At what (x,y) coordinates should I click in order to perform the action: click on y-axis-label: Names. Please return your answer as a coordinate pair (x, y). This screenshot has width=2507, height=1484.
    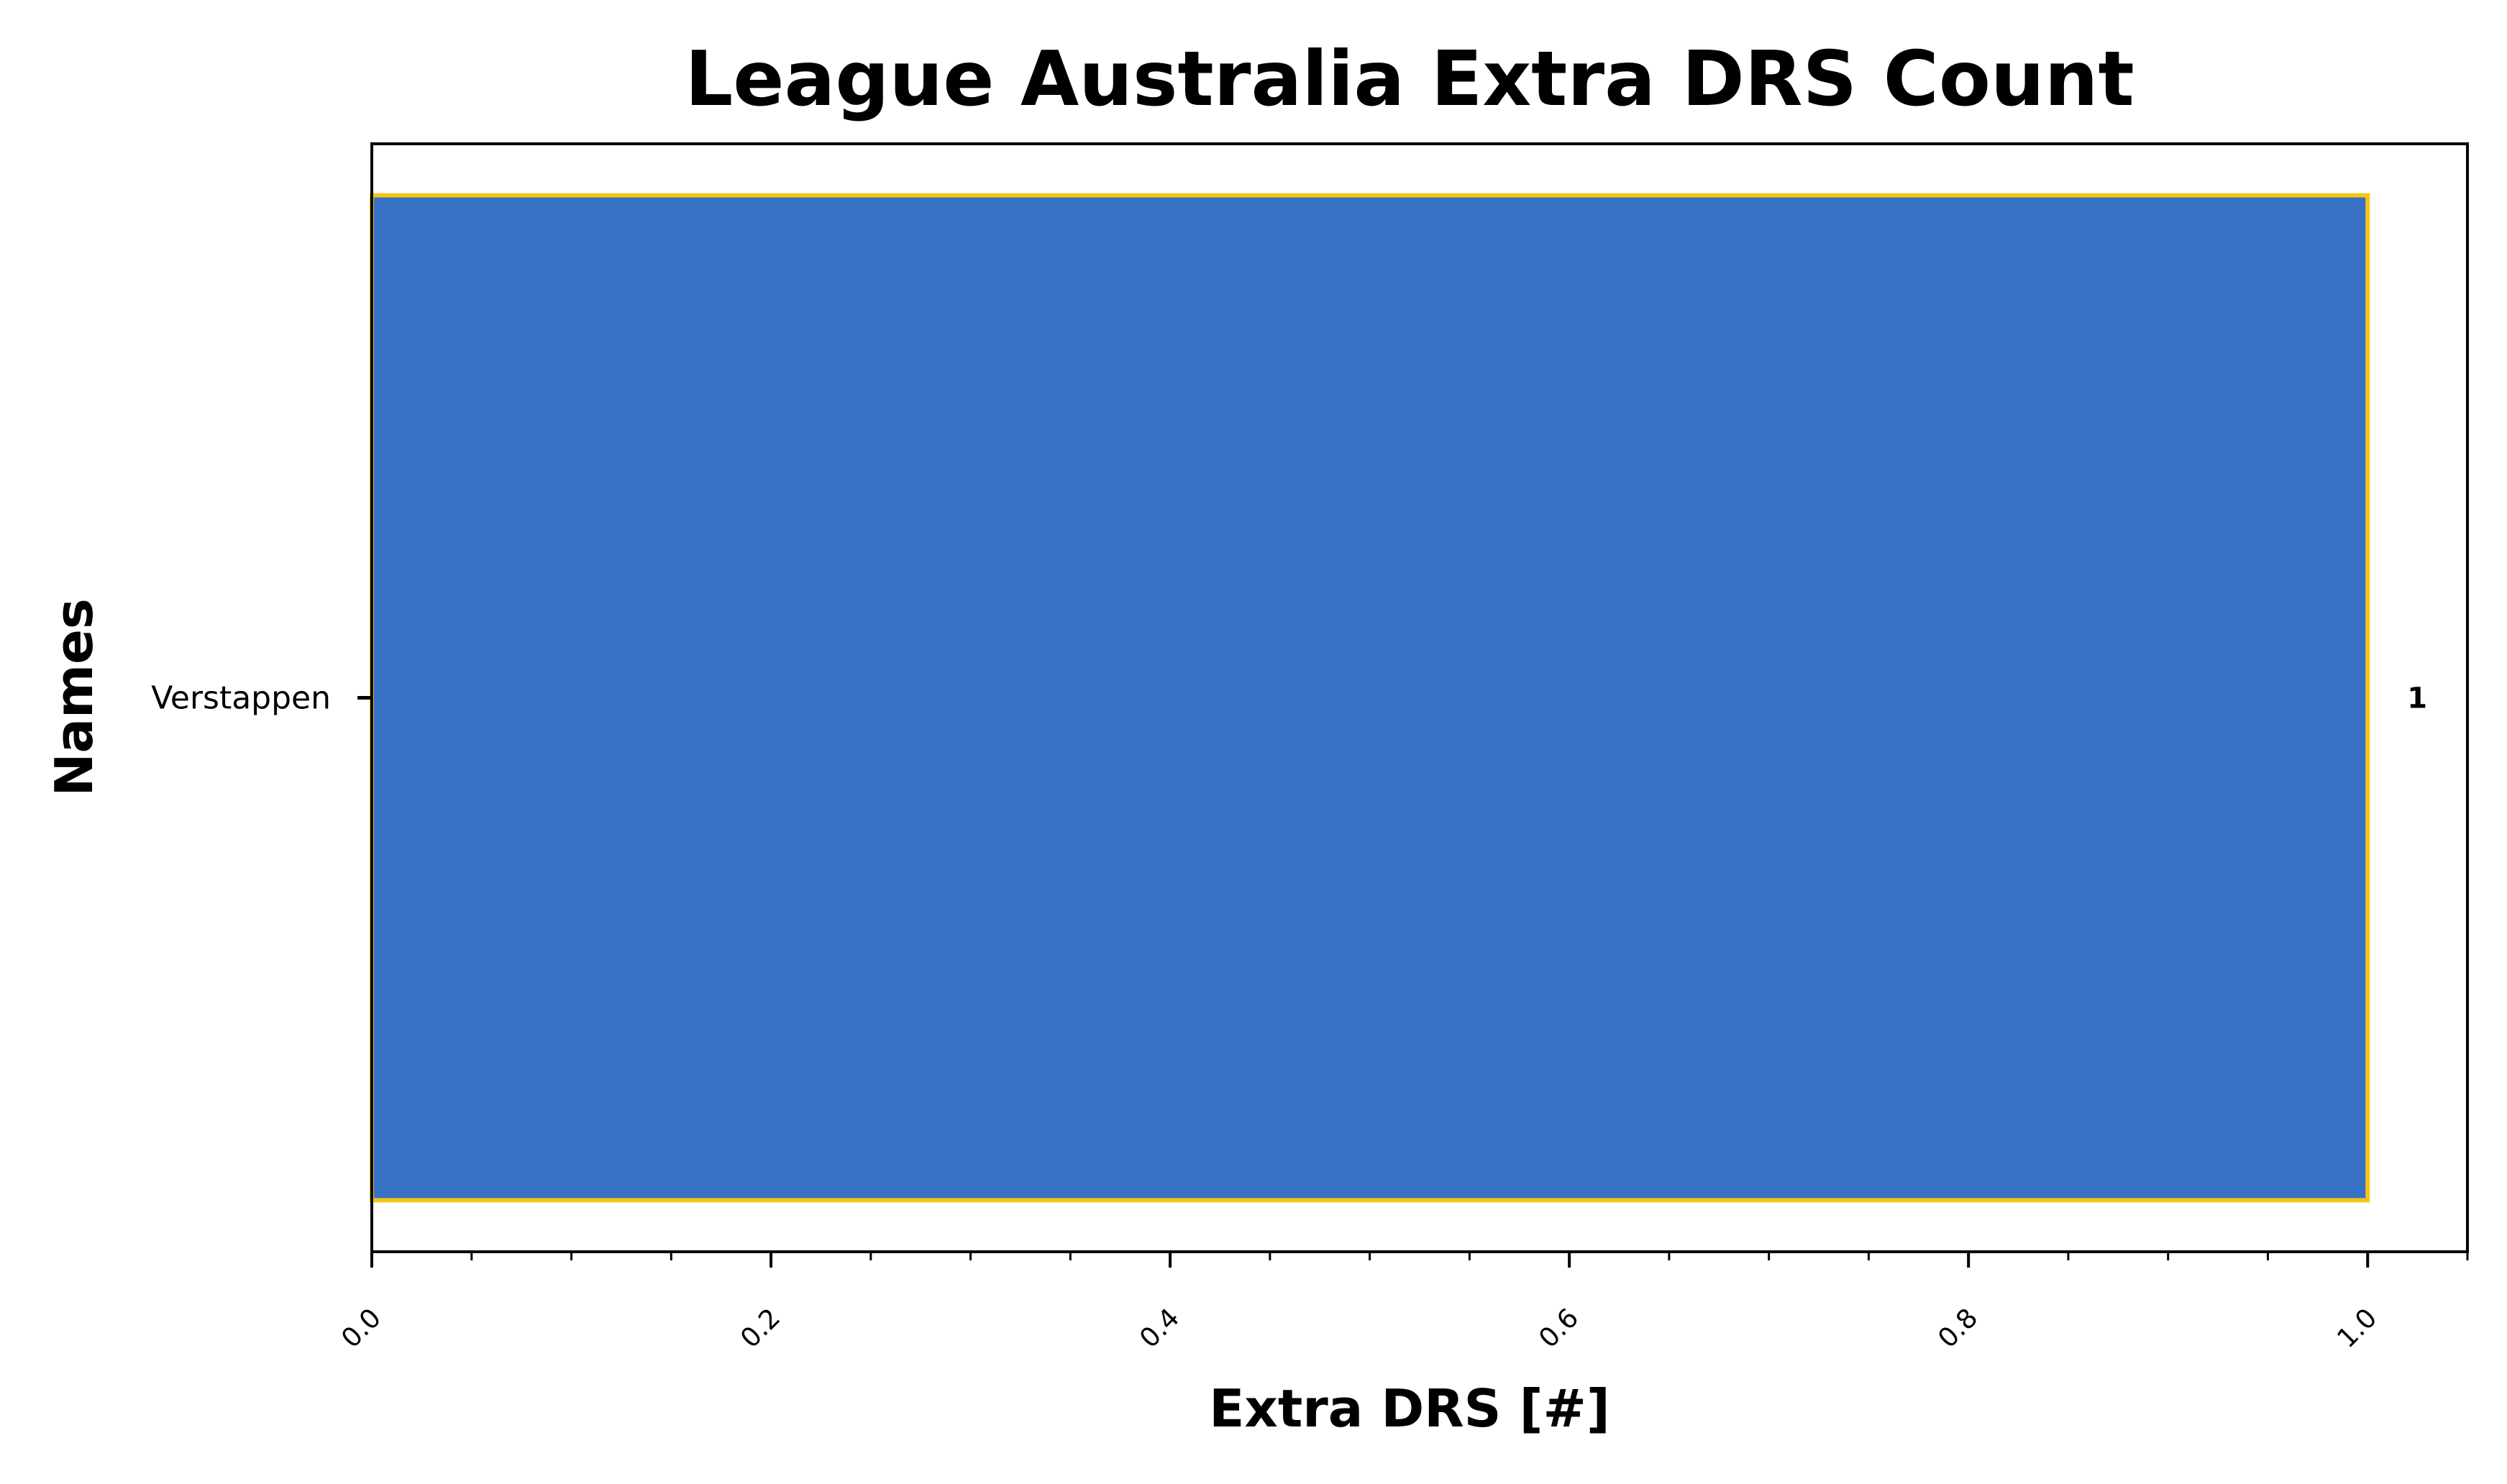
    Looking at the image, I should click on (74, 697).